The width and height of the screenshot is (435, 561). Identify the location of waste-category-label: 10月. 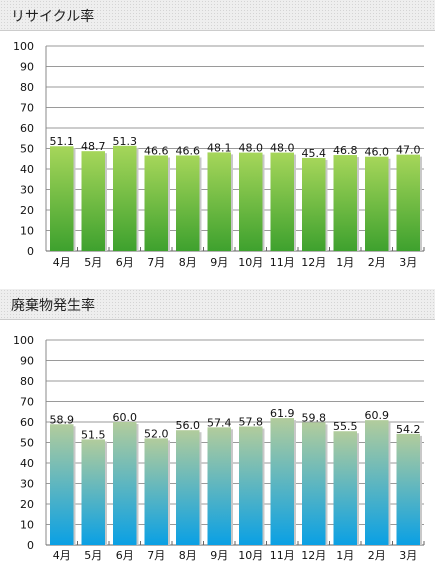
(250, 555).